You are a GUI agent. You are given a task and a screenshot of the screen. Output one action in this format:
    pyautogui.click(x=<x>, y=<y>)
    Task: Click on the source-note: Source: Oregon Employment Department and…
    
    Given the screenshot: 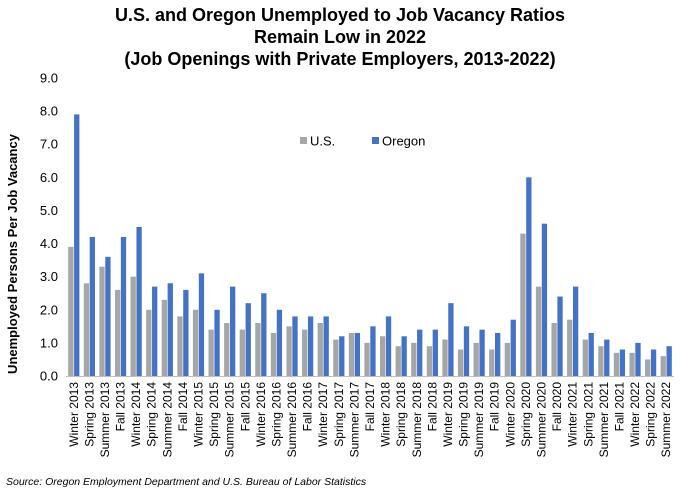 What is the action you would take?
    pyautogui.click(x=186, y=482)
    